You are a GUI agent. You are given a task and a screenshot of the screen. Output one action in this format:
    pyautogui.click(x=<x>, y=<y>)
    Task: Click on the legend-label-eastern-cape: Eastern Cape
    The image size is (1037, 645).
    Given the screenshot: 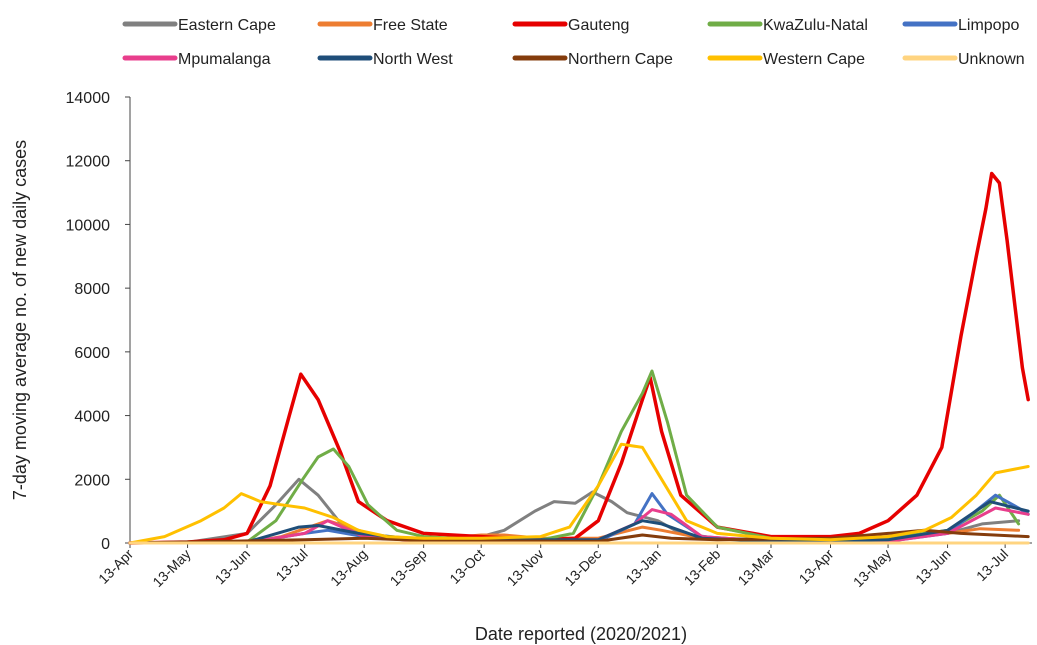 What is the action you would take?
    pyautogui.click(x=227, y=25)
    